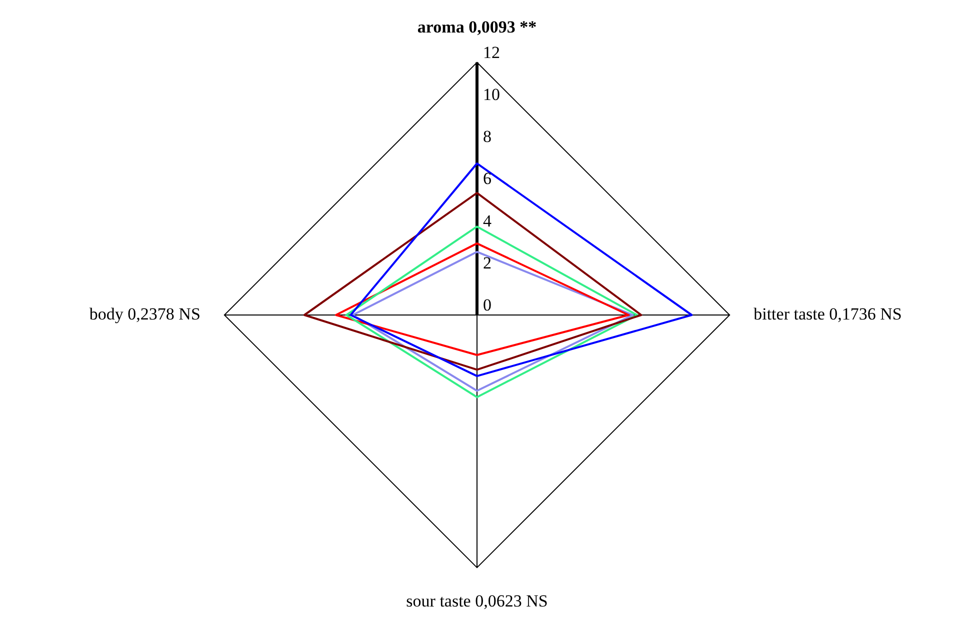 Image resolution: width=962 pixels, height=631 pixels. I want to click on y-tick-label: 0, so click(487, 304).